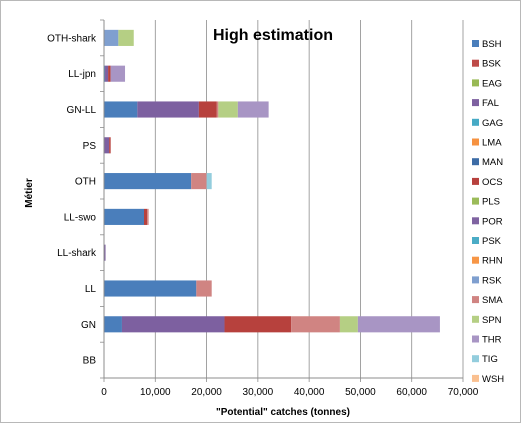 The height and width of the screenshot is (426, 523). I want to click on chart-title: High estimation, so click(273, 35).